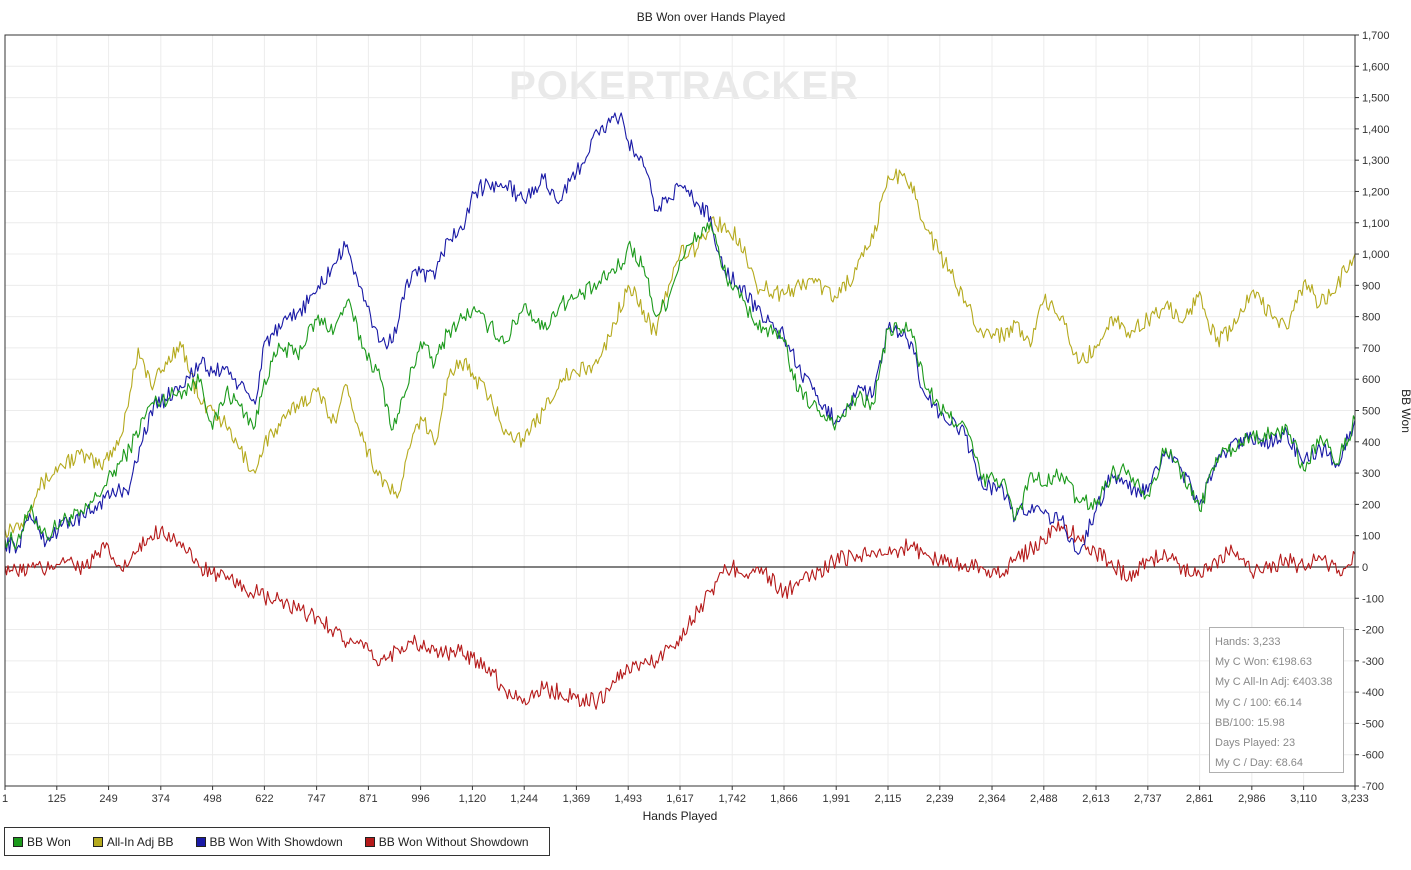 The width and height of the screenshot is (1411, 870). I want to click on y-tick-label: -600, so click(1373, 756).